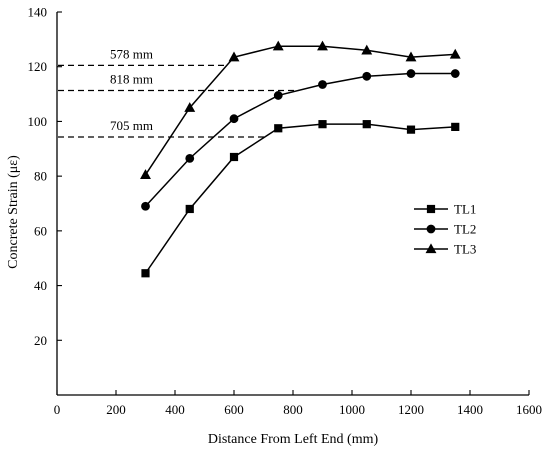 The width and height of the screenshot is (550, 450). Describe the element at coordinates (116, 409) in the screenshot. I see `x-tick-label: 200` at that location.